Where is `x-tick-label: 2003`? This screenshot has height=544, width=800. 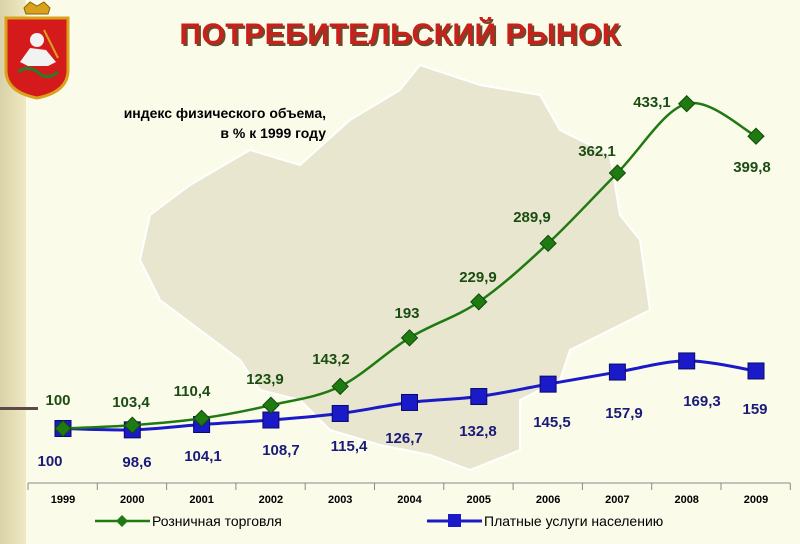 x-tick-label: 2003 is located at coordinates (340, 500).